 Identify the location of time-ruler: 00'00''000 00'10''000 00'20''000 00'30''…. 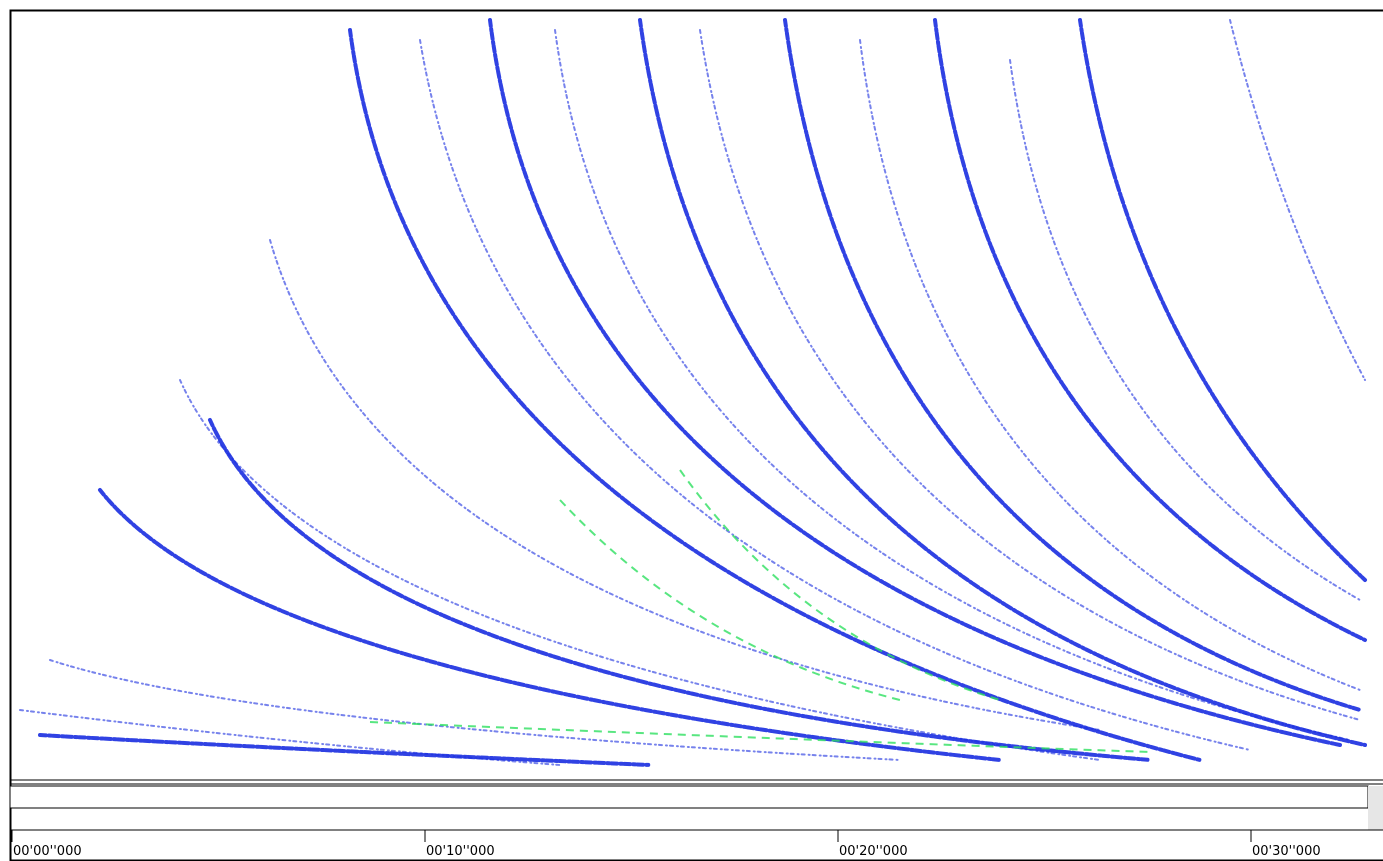
(666, 844).